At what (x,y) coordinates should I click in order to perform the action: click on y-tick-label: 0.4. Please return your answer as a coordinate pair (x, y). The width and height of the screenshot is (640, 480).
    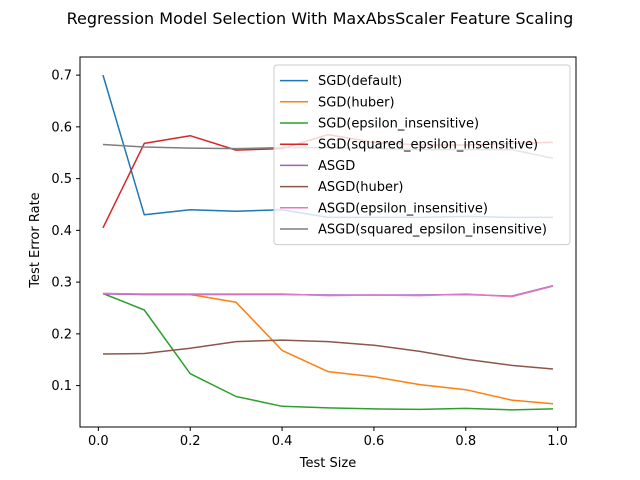
    Looking at the image, I should click on (61, 231).